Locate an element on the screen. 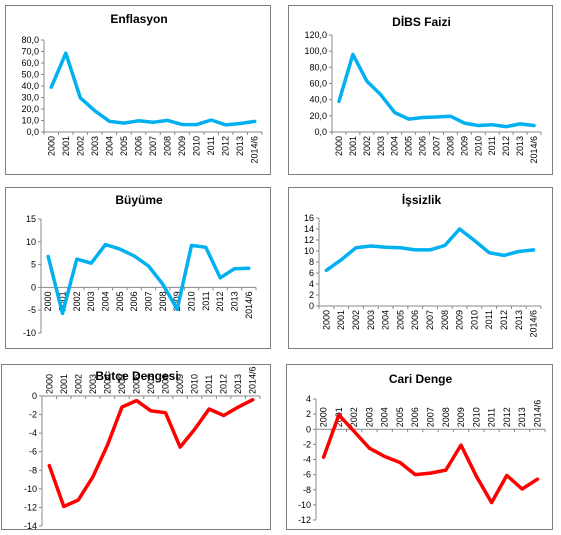 This screenshot has width=561, height=535. y-tick-label: 80,0 is located at coordinates (30, 40).